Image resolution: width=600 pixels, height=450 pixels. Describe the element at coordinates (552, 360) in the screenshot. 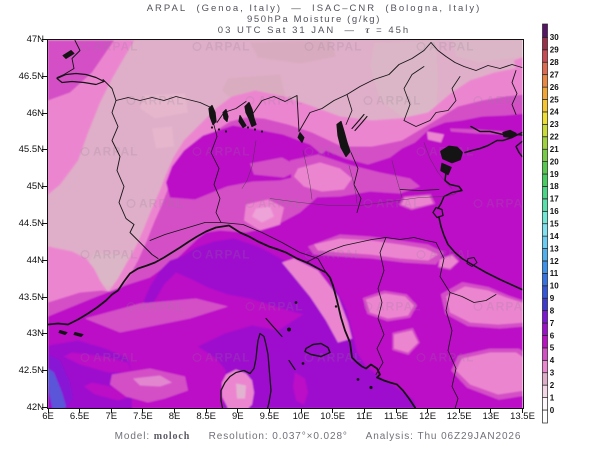

I see `svg-text: 4` at that location.